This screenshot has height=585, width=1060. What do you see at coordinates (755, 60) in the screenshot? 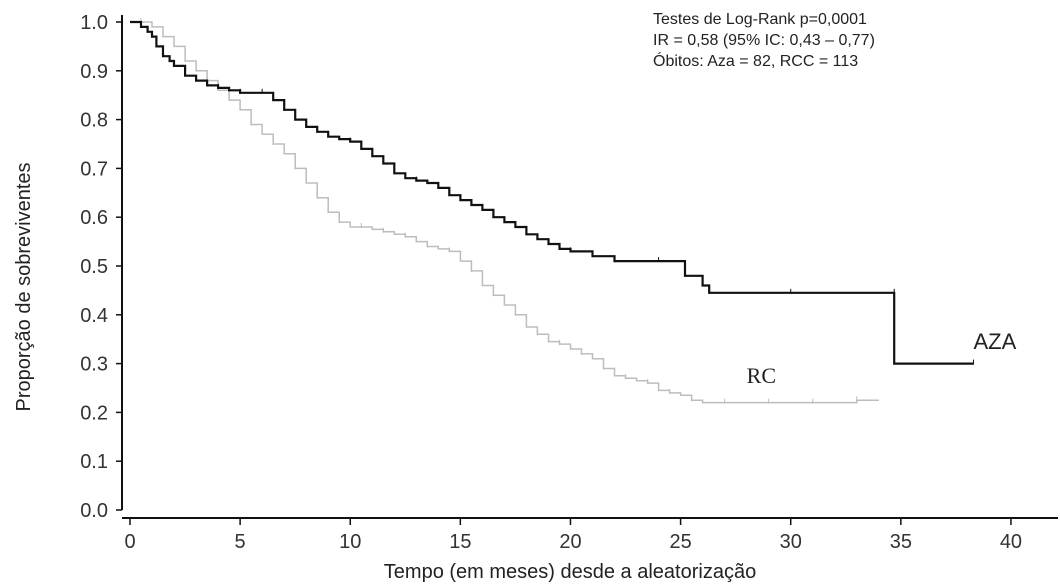
I see `annotation-line: Óbitos: Aza = 82, RCC = 113` at bounding box center [755, 60].